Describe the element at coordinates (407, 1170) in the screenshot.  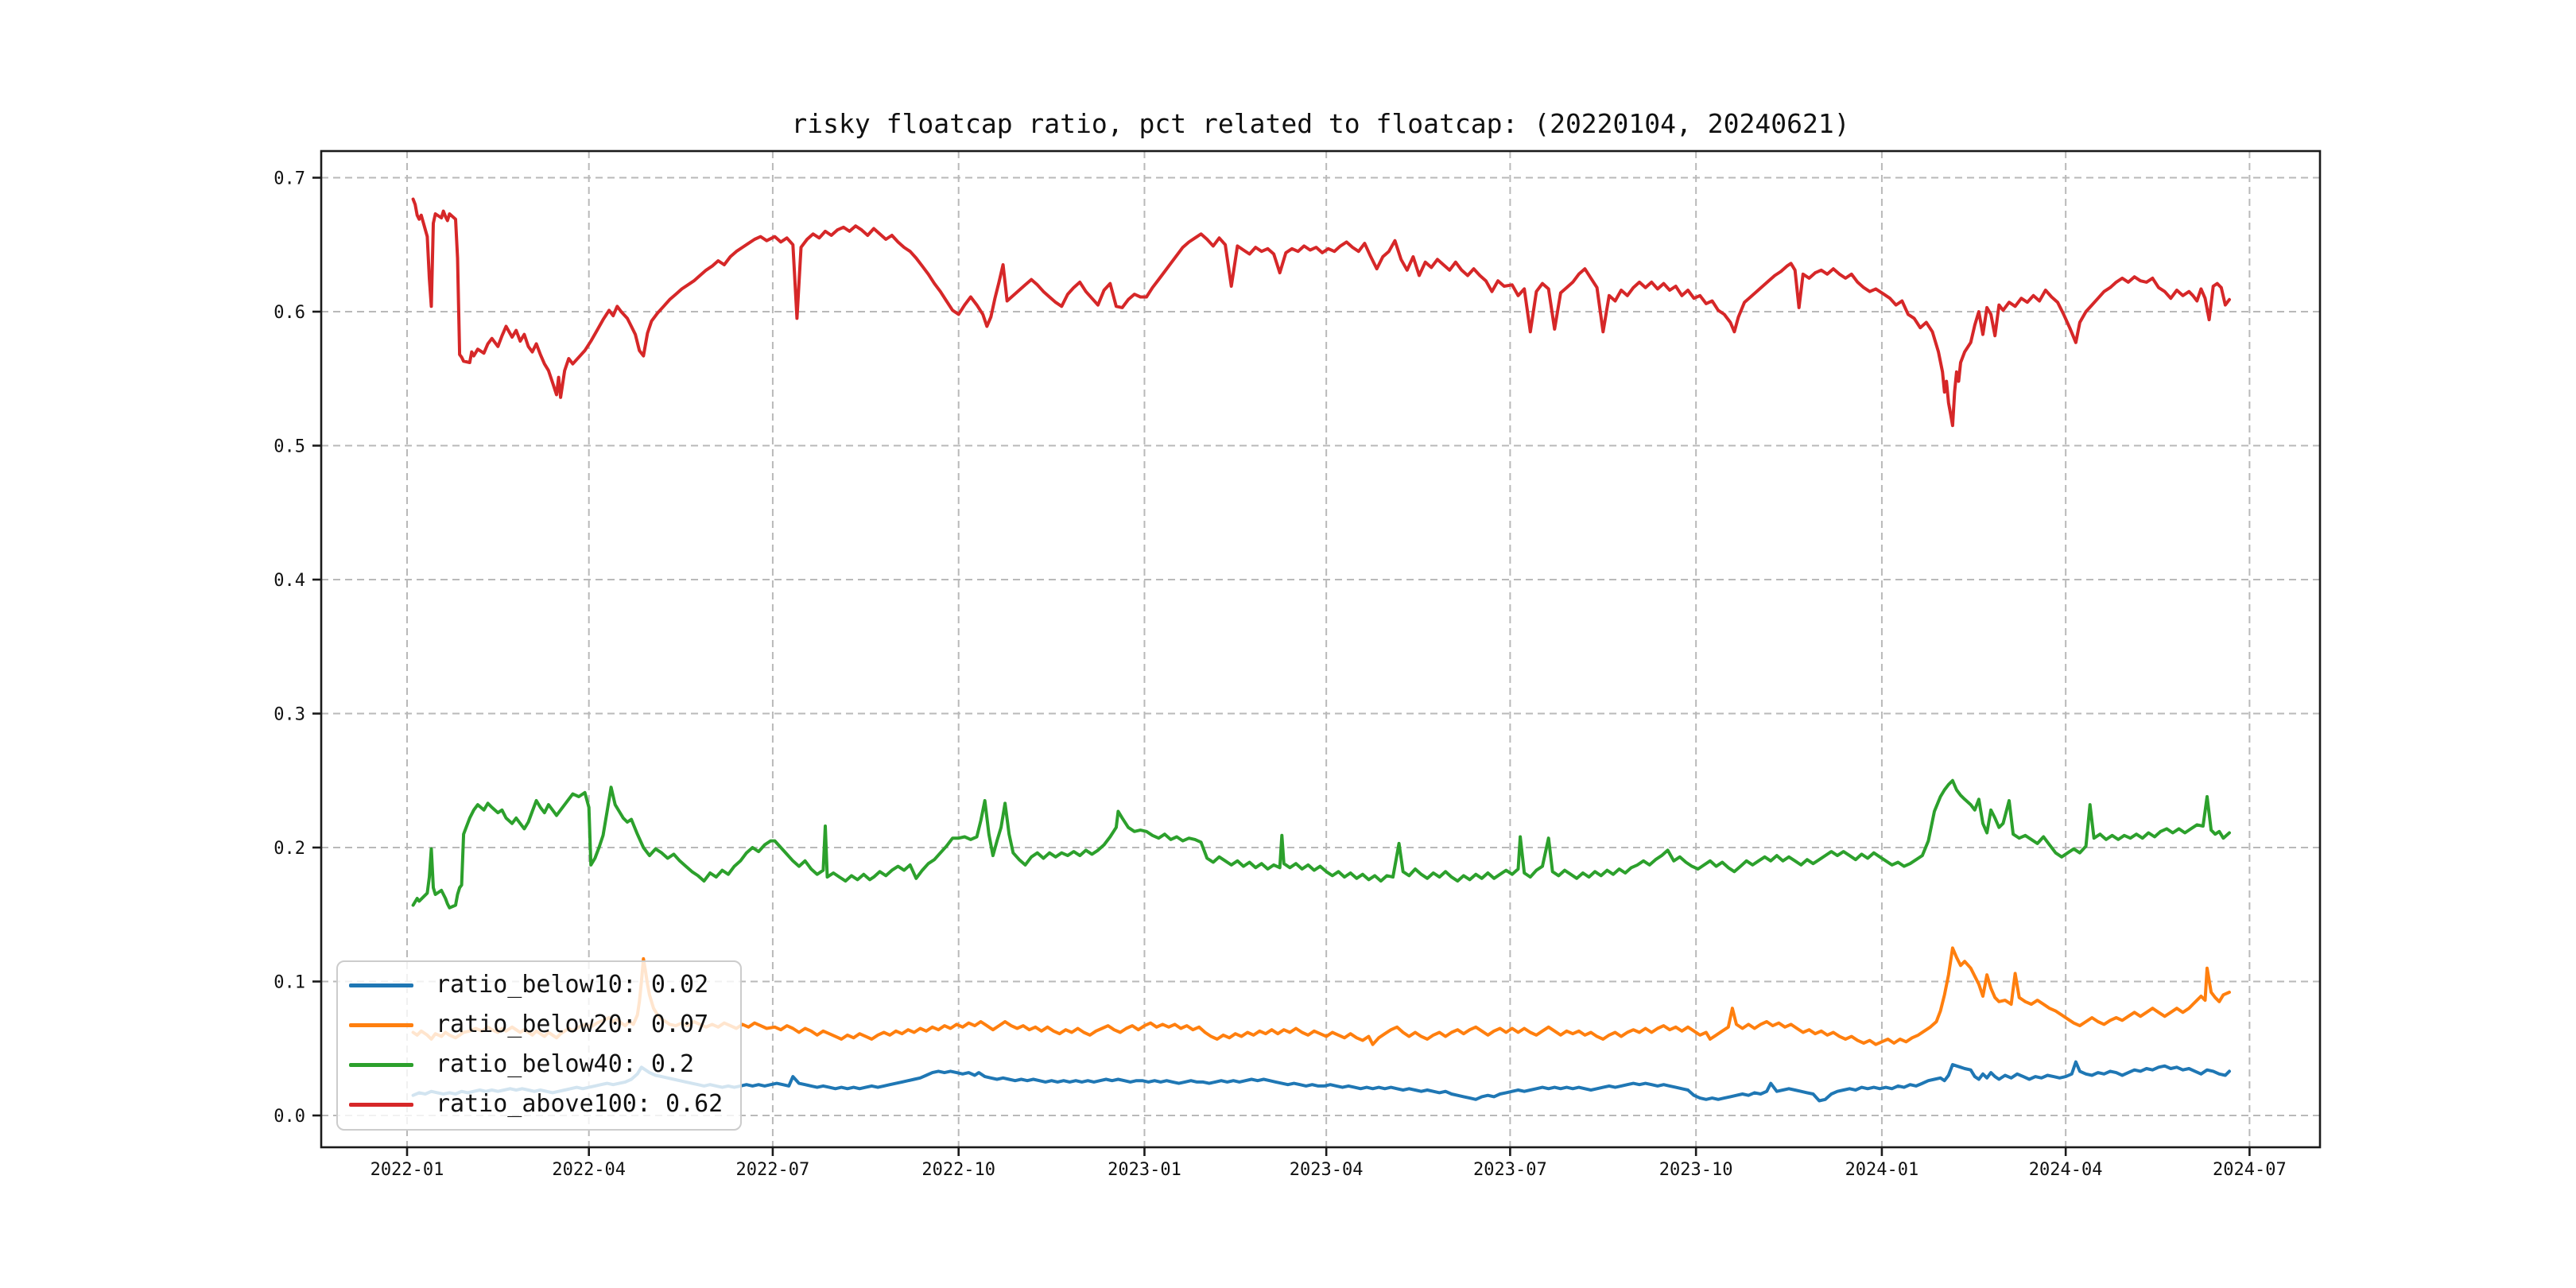
I see `x-tick-label: 2022-01` at that location.